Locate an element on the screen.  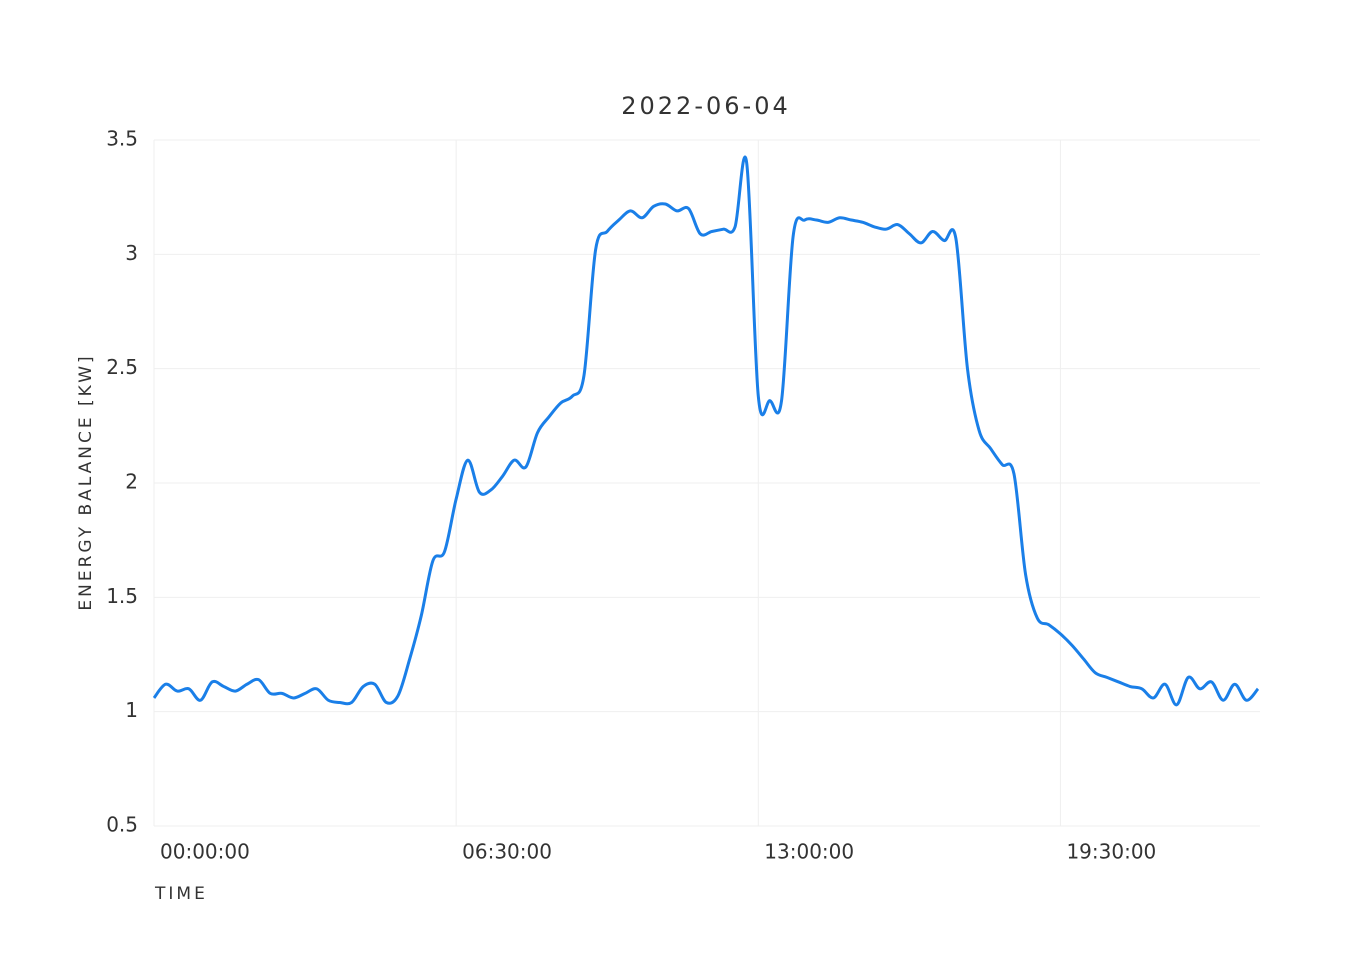
y-axis-label: ENERGY BALANCE [KW] is located at coordinates (86, 481).